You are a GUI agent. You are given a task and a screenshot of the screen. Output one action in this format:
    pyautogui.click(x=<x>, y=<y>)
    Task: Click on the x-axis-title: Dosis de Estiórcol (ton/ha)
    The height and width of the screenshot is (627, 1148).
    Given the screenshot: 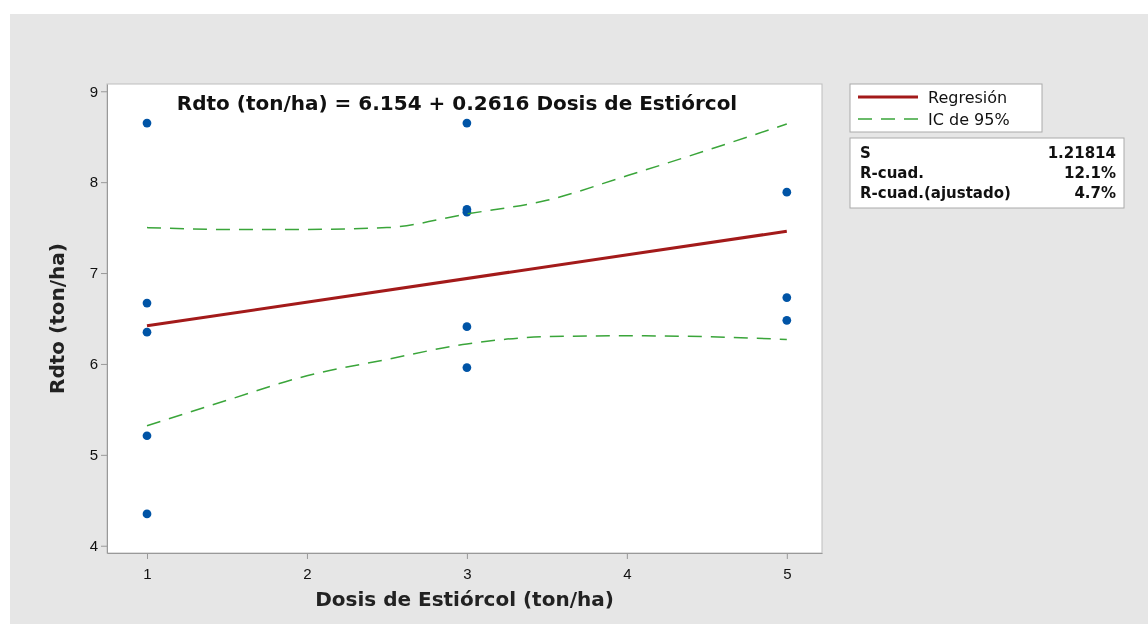 What is the action you would take?
    pyautogui.click(x=464, y=599)
    